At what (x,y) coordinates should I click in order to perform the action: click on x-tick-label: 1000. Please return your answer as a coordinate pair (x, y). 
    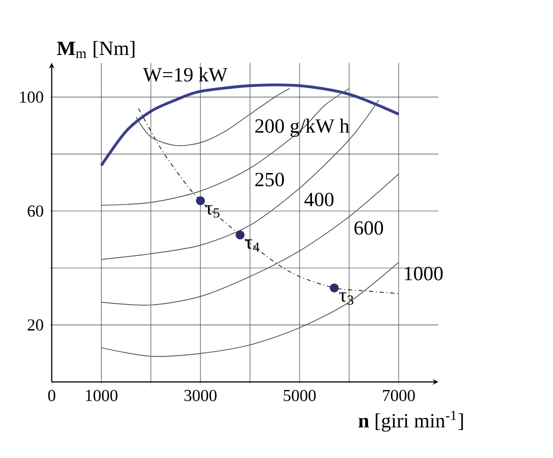
    Looking at the image, I should click on (102, 396).